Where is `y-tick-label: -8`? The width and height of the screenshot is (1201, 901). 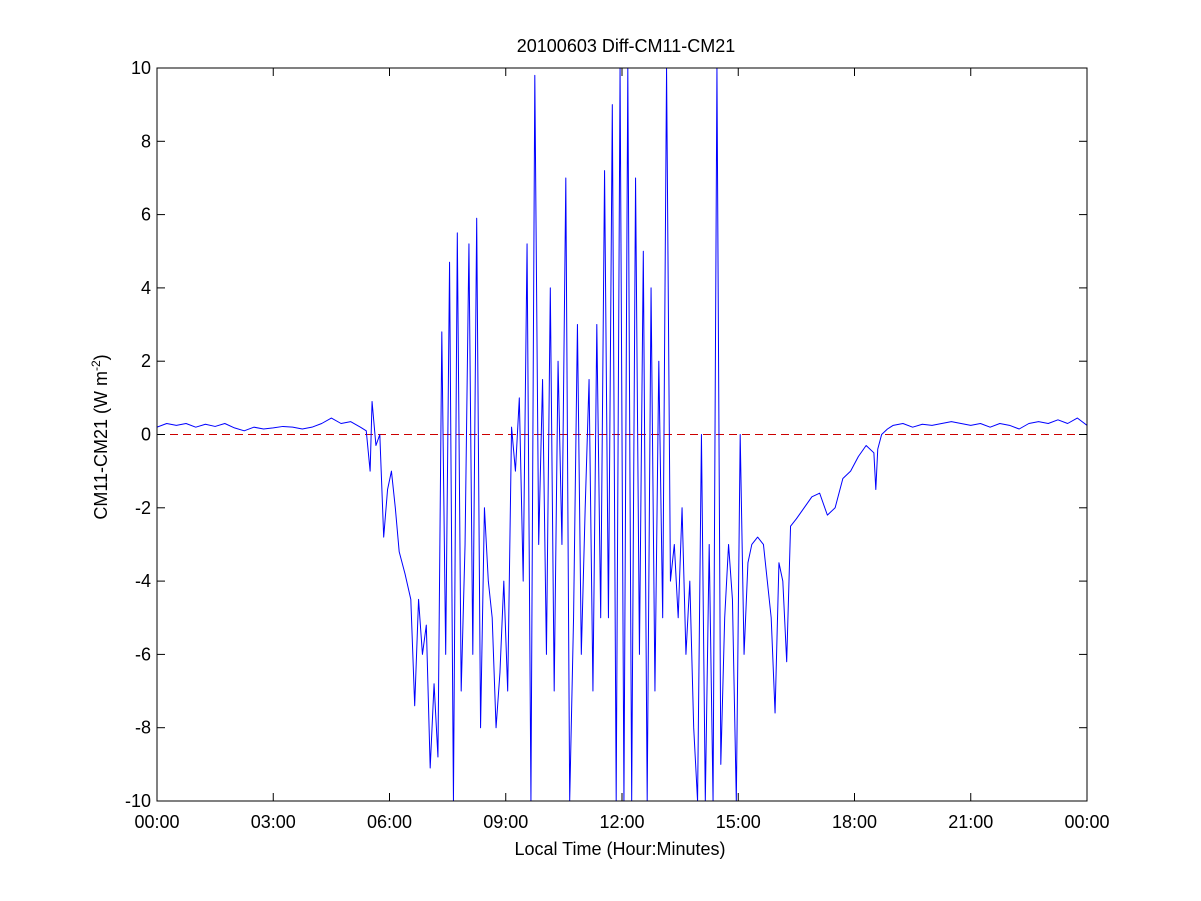
y-tick-label: -8 is located at coordinates (143, 728).